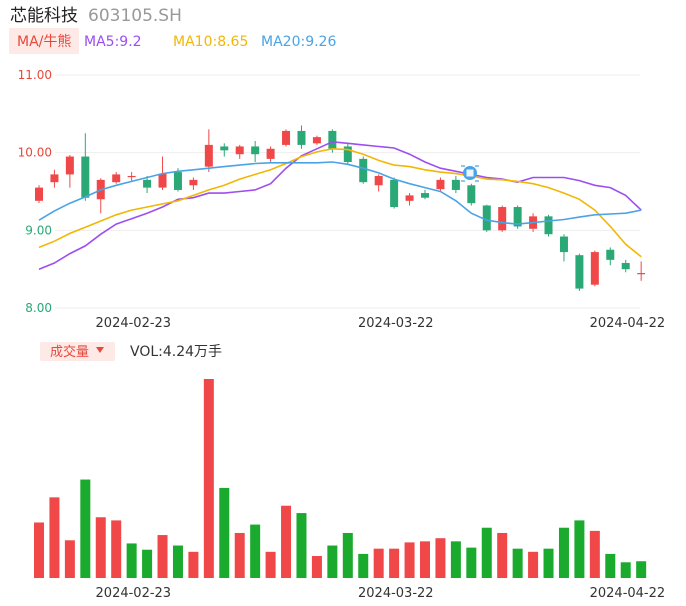  I want to click on price-tick-label: 8.00, so click(38, 308).